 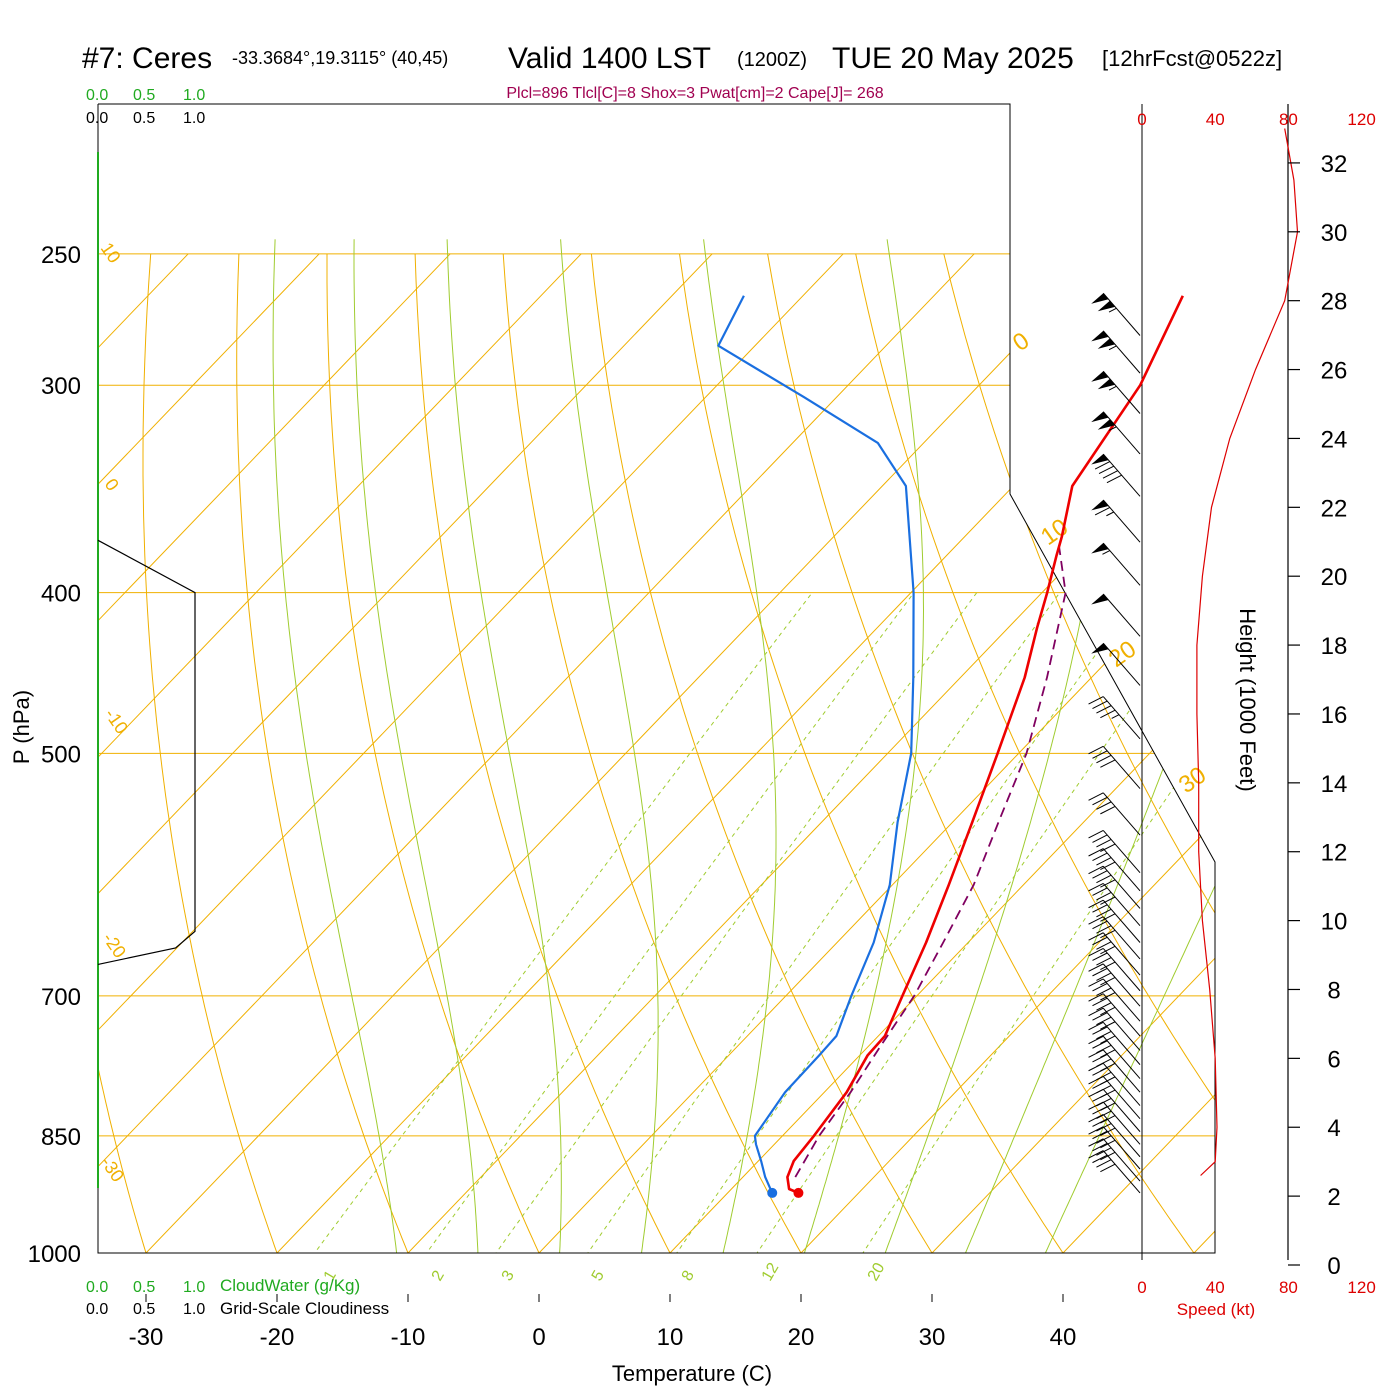 I want to click on pressure-tick-1000: 1000, so click(x=54, y=1254).